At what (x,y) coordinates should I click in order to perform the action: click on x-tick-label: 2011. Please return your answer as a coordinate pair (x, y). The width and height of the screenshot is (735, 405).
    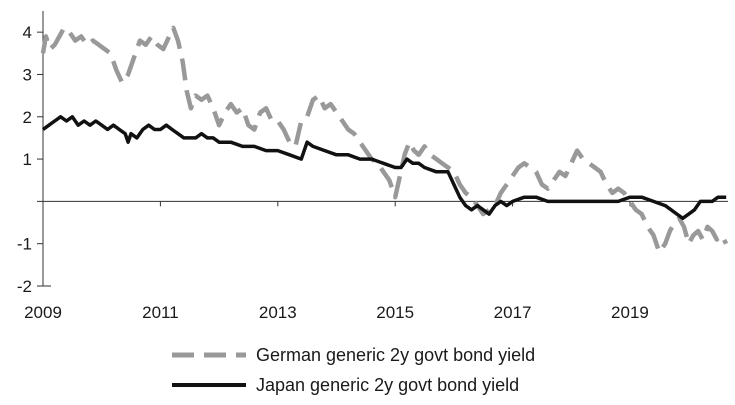
    Looking at the image, I should click on (160, 312).